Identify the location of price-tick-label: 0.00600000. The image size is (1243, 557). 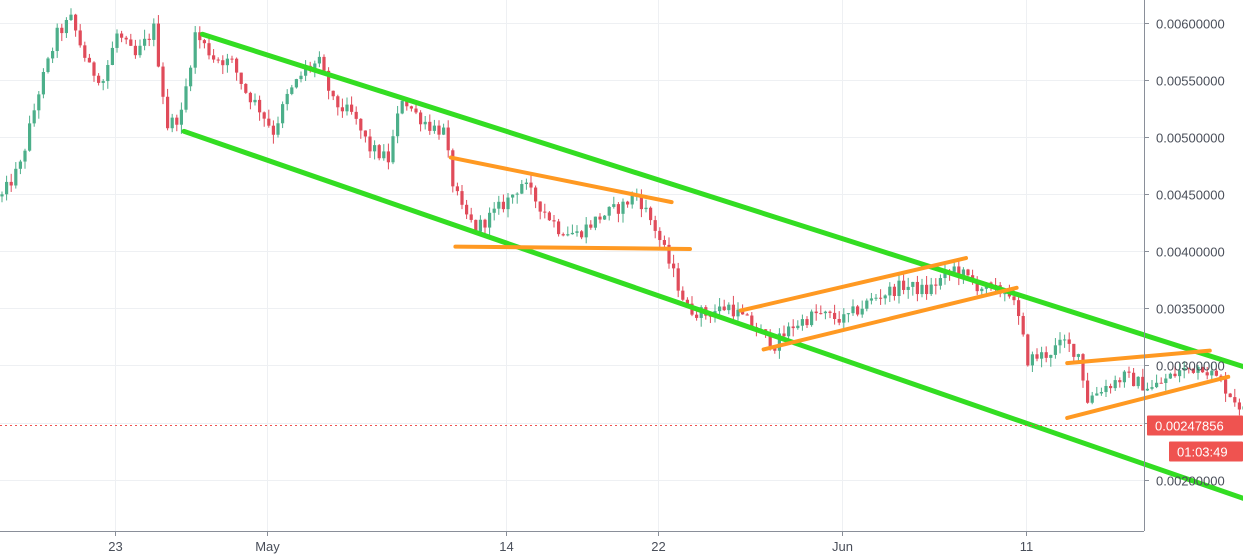
(1190, 24).